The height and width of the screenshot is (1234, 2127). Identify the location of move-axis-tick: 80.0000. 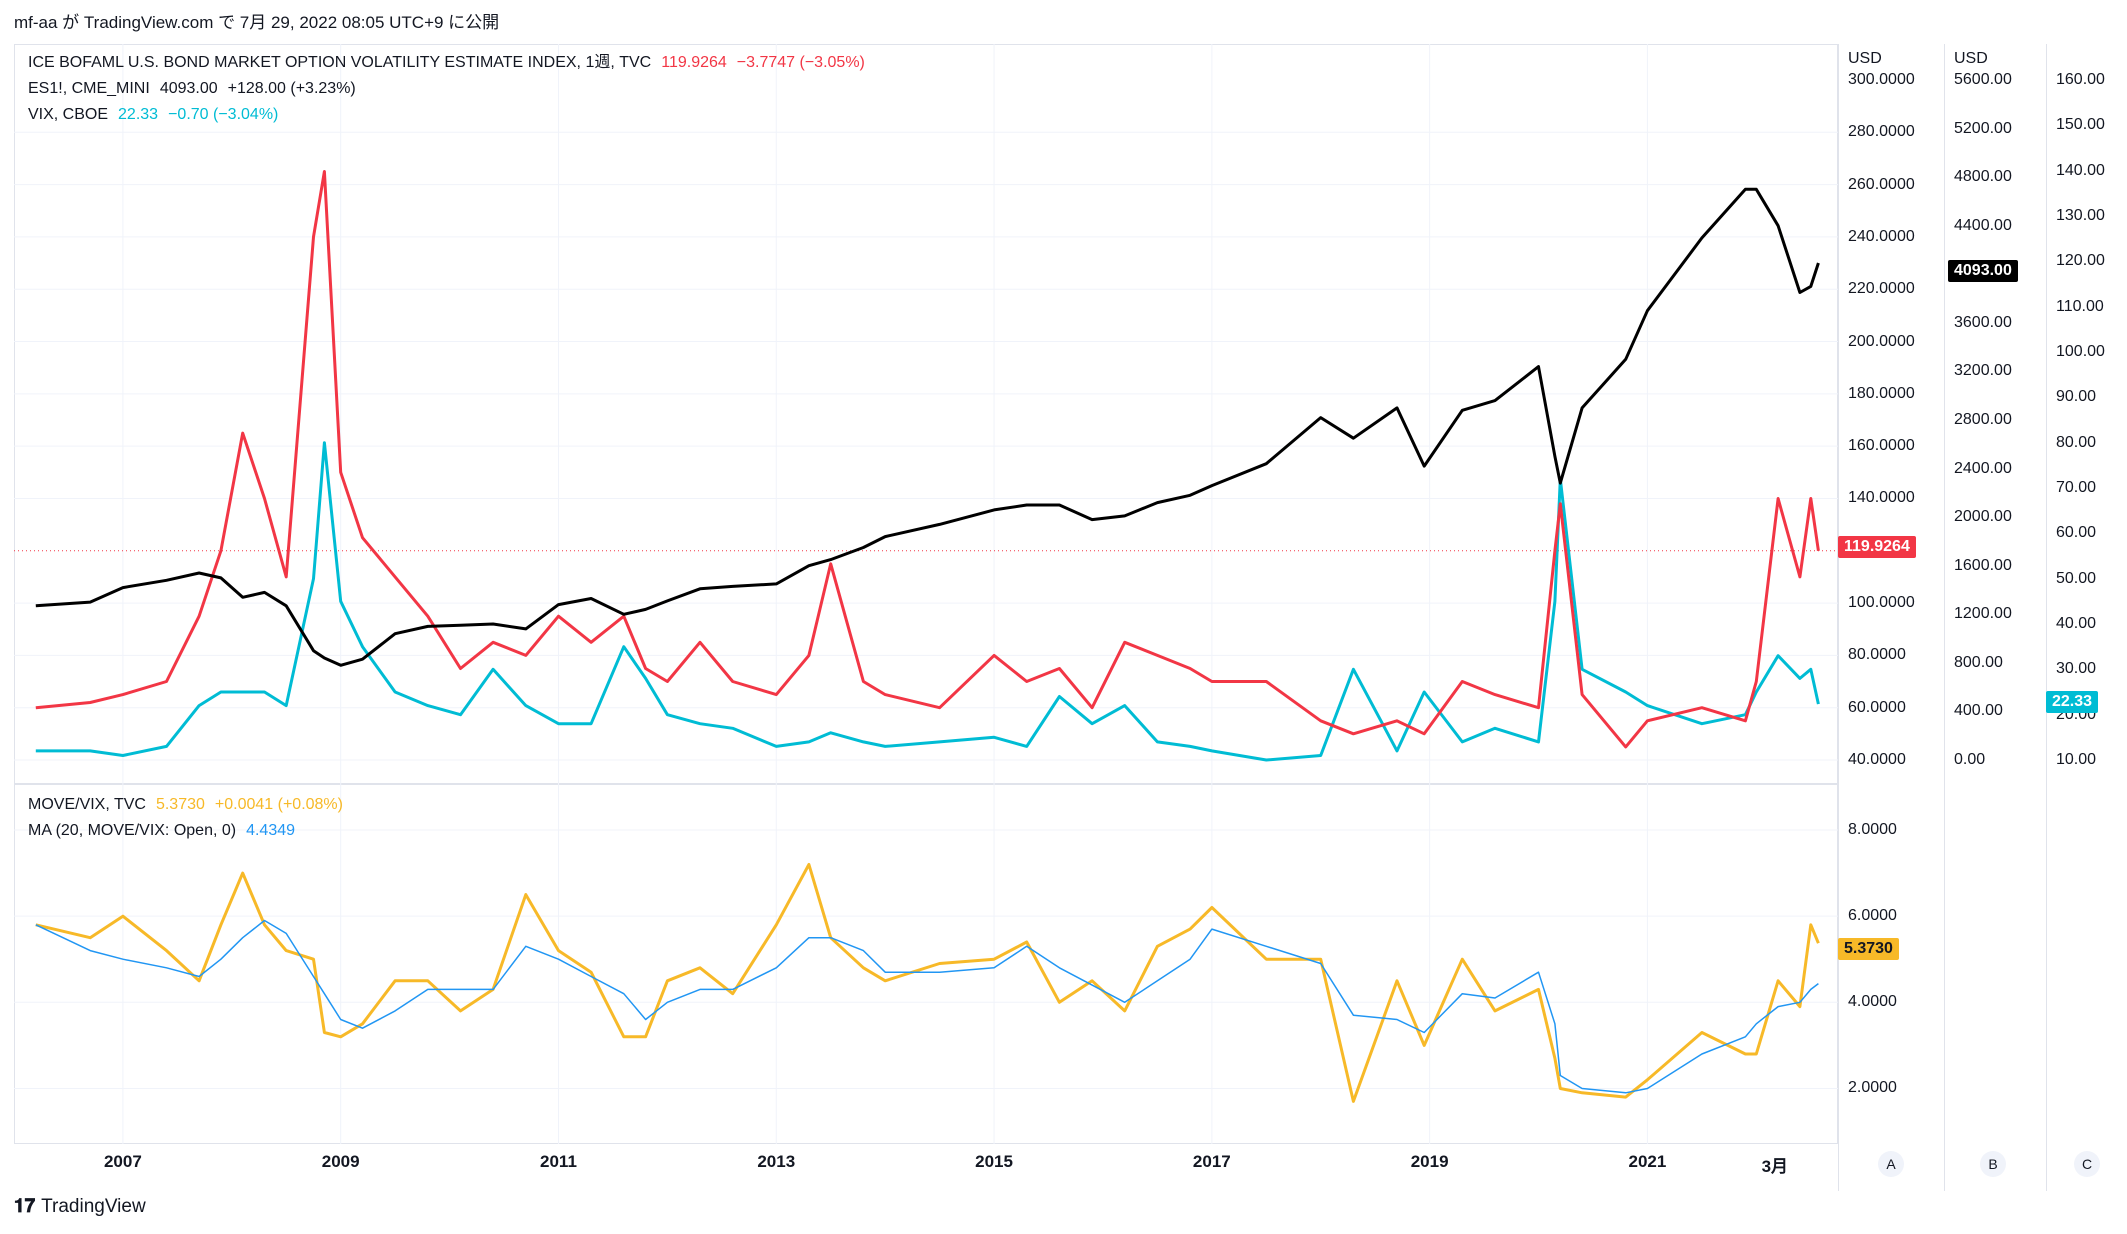
(1877, 655).